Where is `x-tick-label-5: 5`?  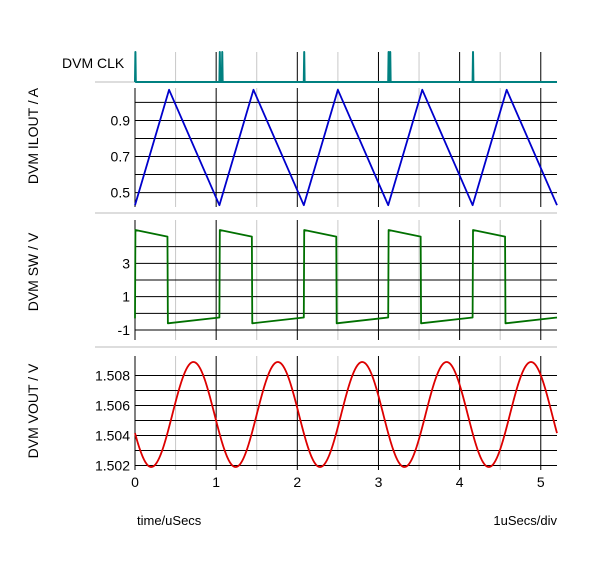 x-tick-label-5: 5 is located at coordinates (541, 482).